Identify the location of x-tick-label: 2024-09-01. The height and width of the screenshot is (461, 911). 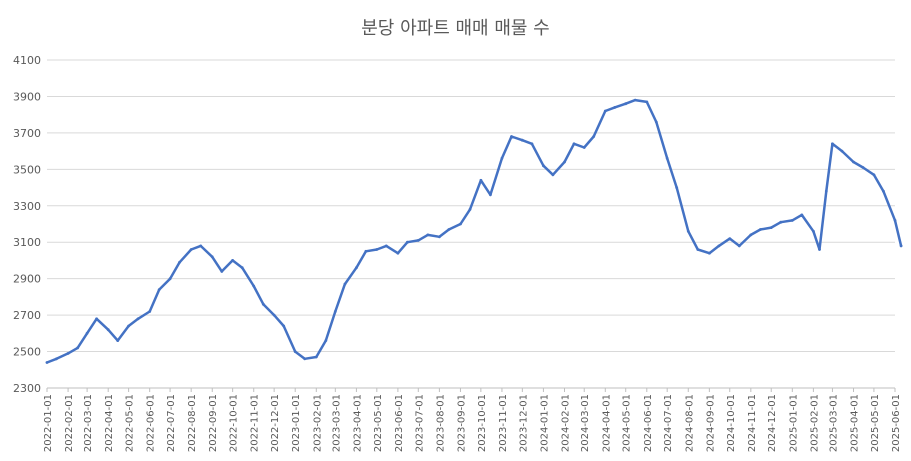
(710, 423).